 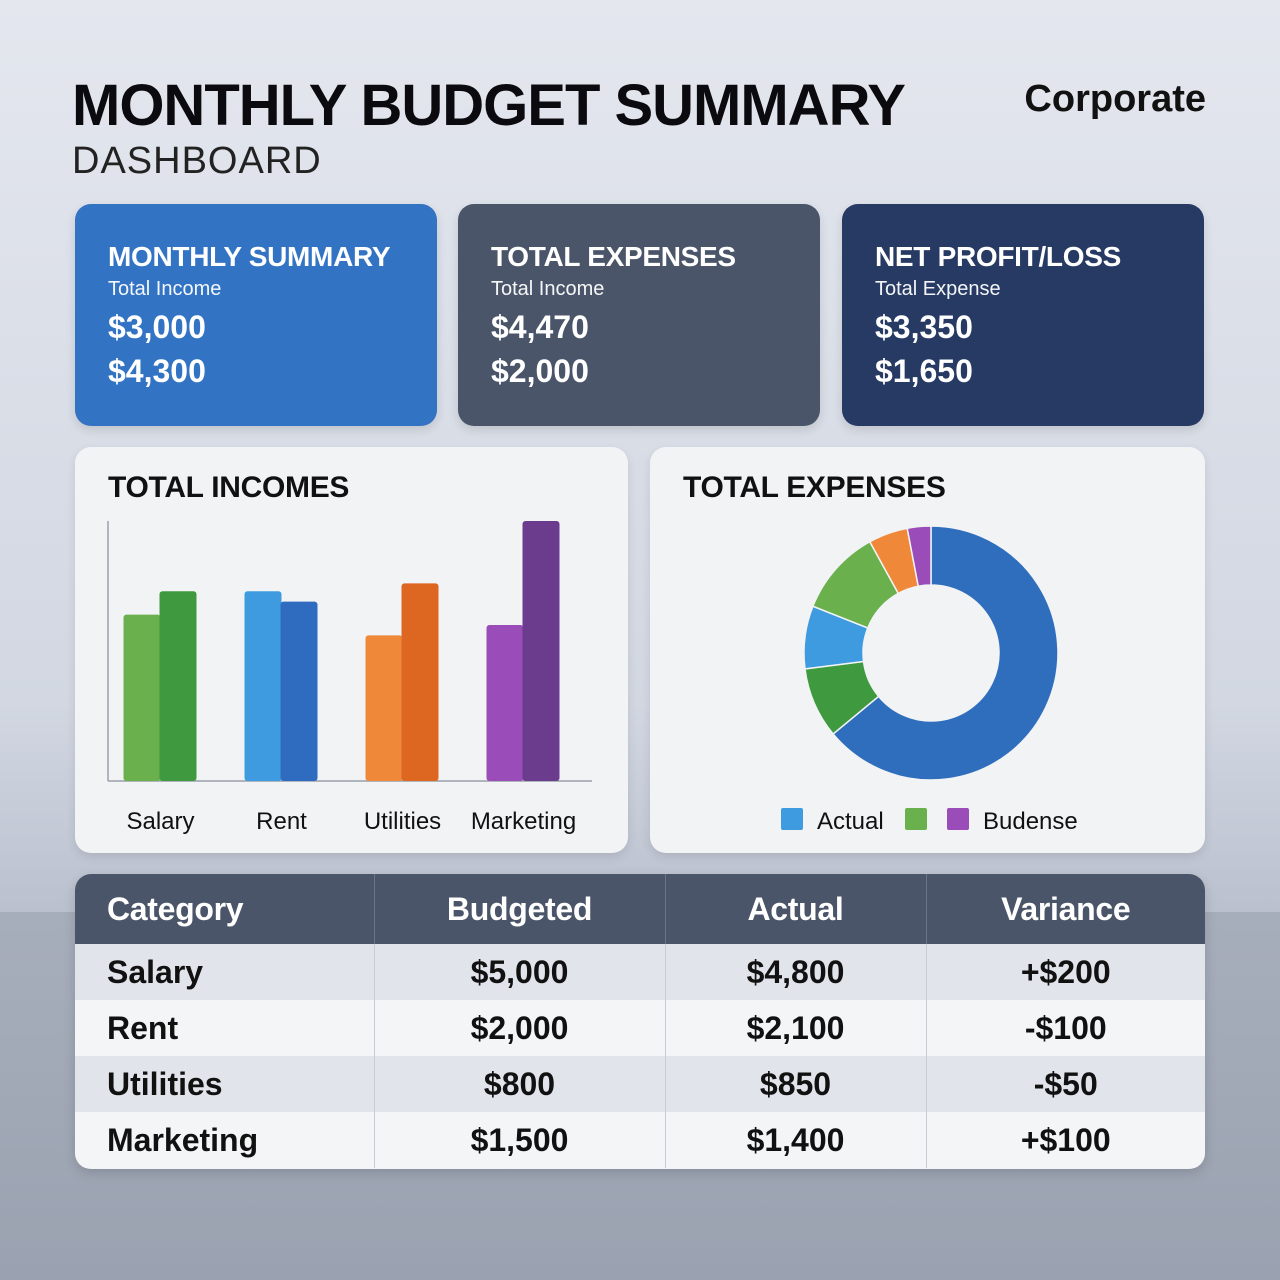 I want to click on card-title: NET PROFIT/LOSS, so click(x=998, y=256).